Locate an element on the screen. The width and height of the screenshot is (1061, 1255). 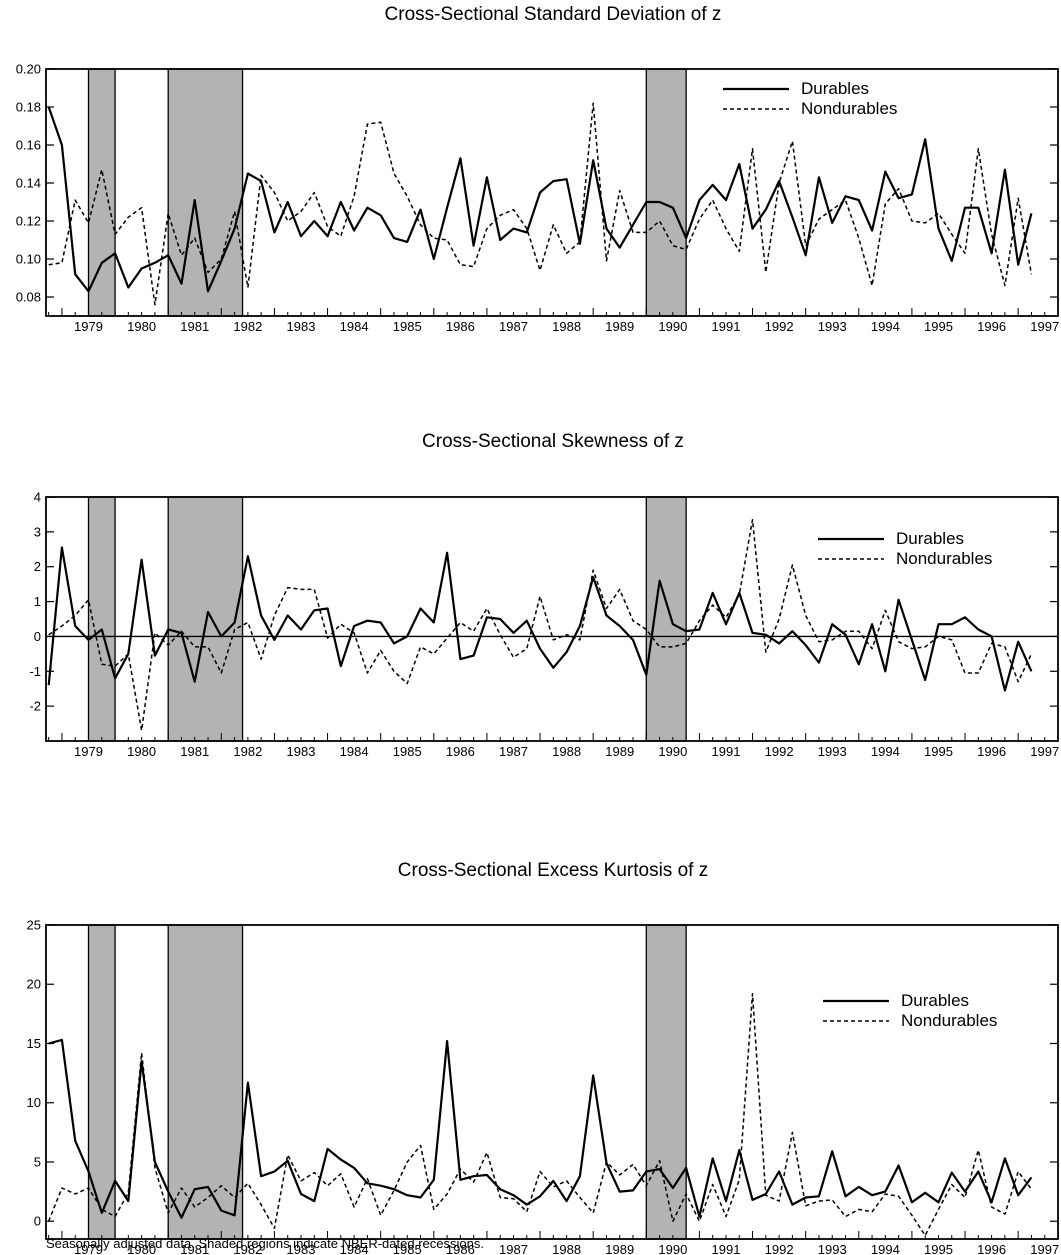
y-tick-label: 0.18 is located at coordinates (28, 107).